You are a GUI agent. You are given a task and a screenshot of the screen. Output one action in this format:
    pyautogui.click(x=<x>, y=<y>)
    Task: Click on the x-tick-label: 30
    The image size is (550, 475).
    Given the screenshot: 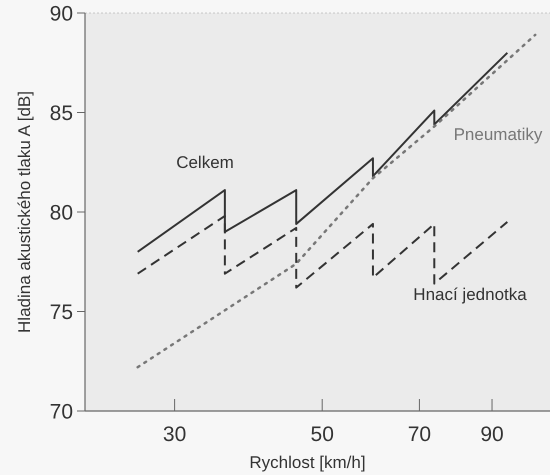 What is the action you would take?
    pyautogui.click(x=174, y=434)
    